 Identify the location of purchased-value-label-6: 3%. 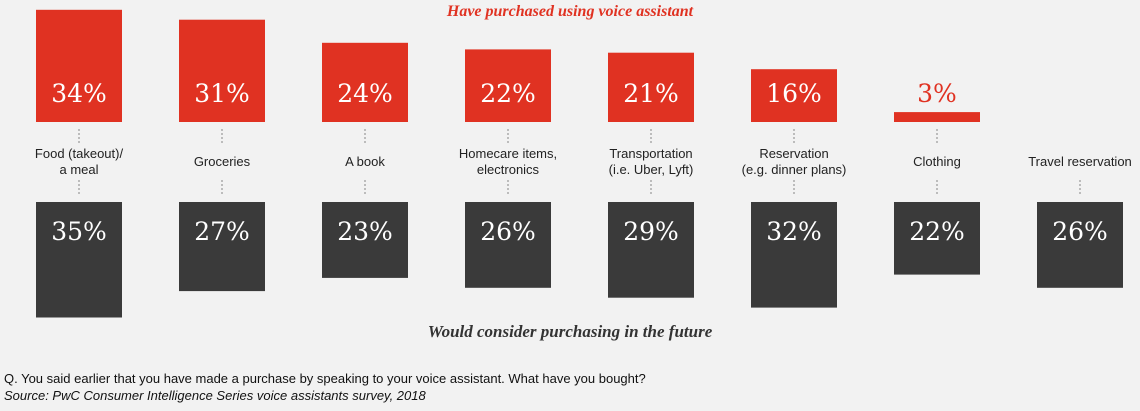
(937, 93).